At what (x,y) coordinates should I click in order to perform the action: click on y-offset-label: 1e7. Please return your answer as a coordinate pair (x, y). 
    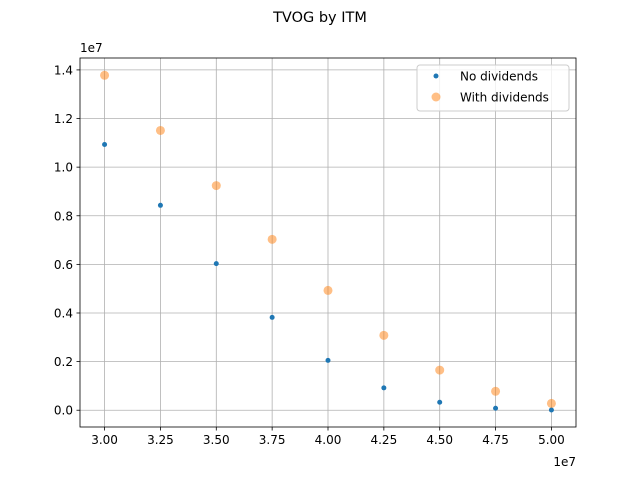
    Looking at the image, I should click on (91, 48).